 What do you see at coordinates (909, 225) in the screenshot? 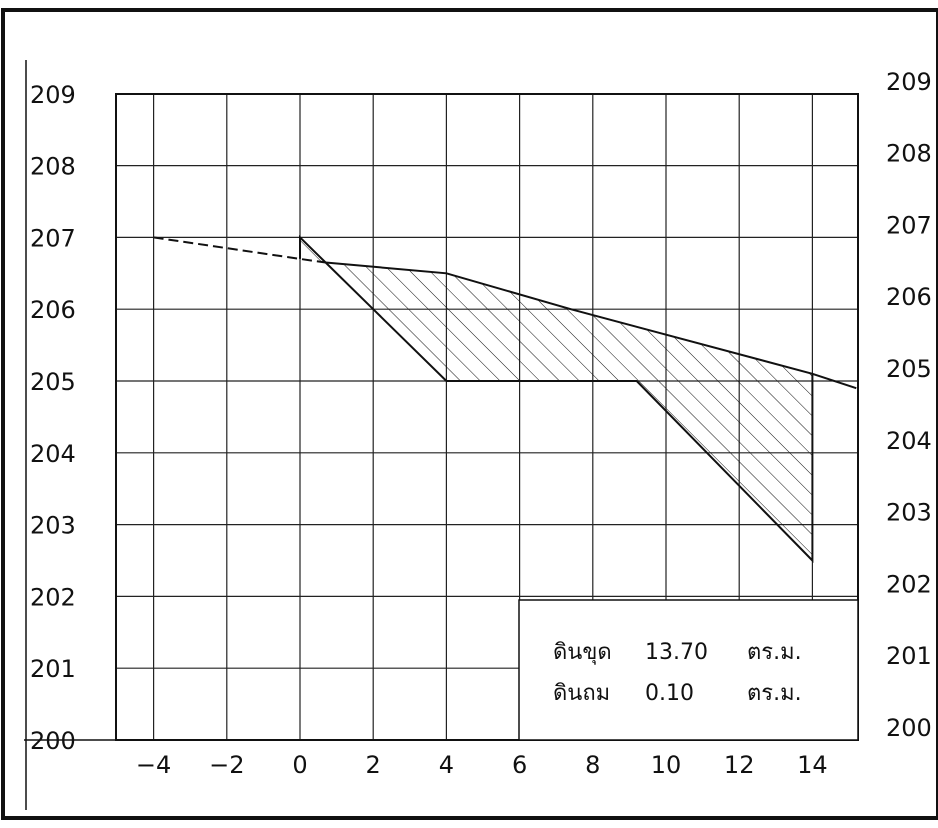
I see `y-tick-label-right: 207` at bounding box center [909, 225].